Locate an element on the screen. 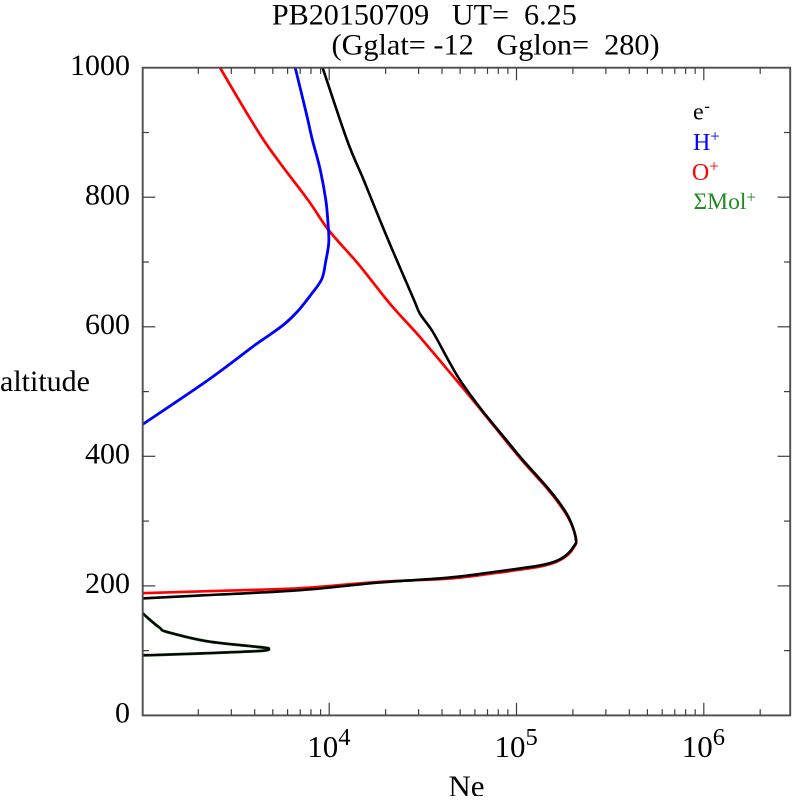  svg-text: PB20150709 UT= 6.25 is located at coordinates (424, 16).